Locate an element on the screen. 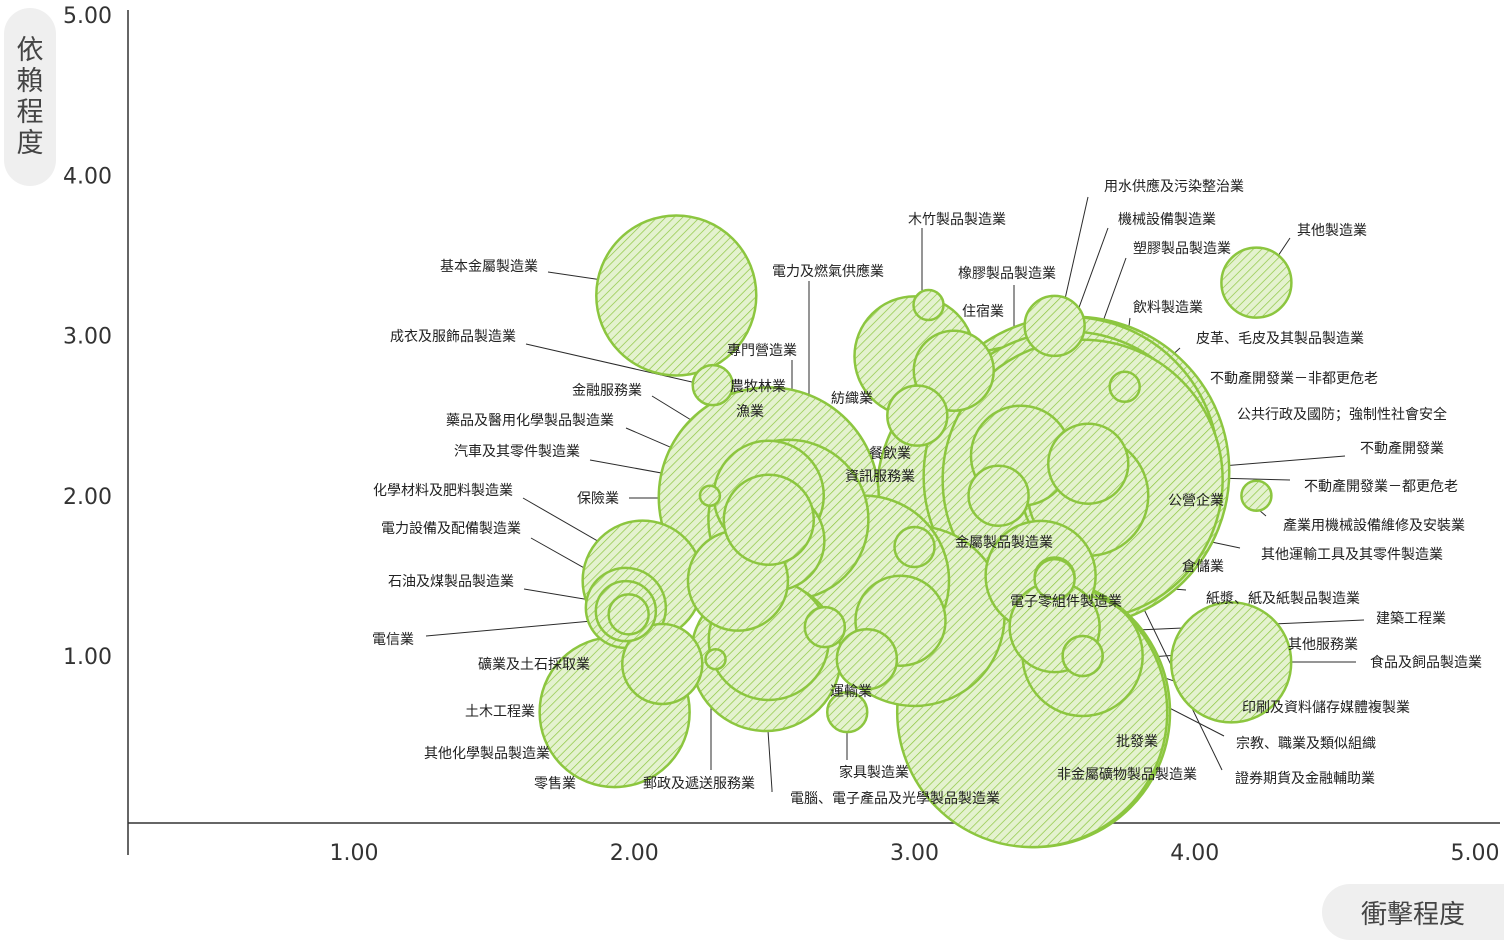 This screenshot has height=950, width=1504. point-label: 塑膠製品製造業 is located at coordinates (1182, 249).